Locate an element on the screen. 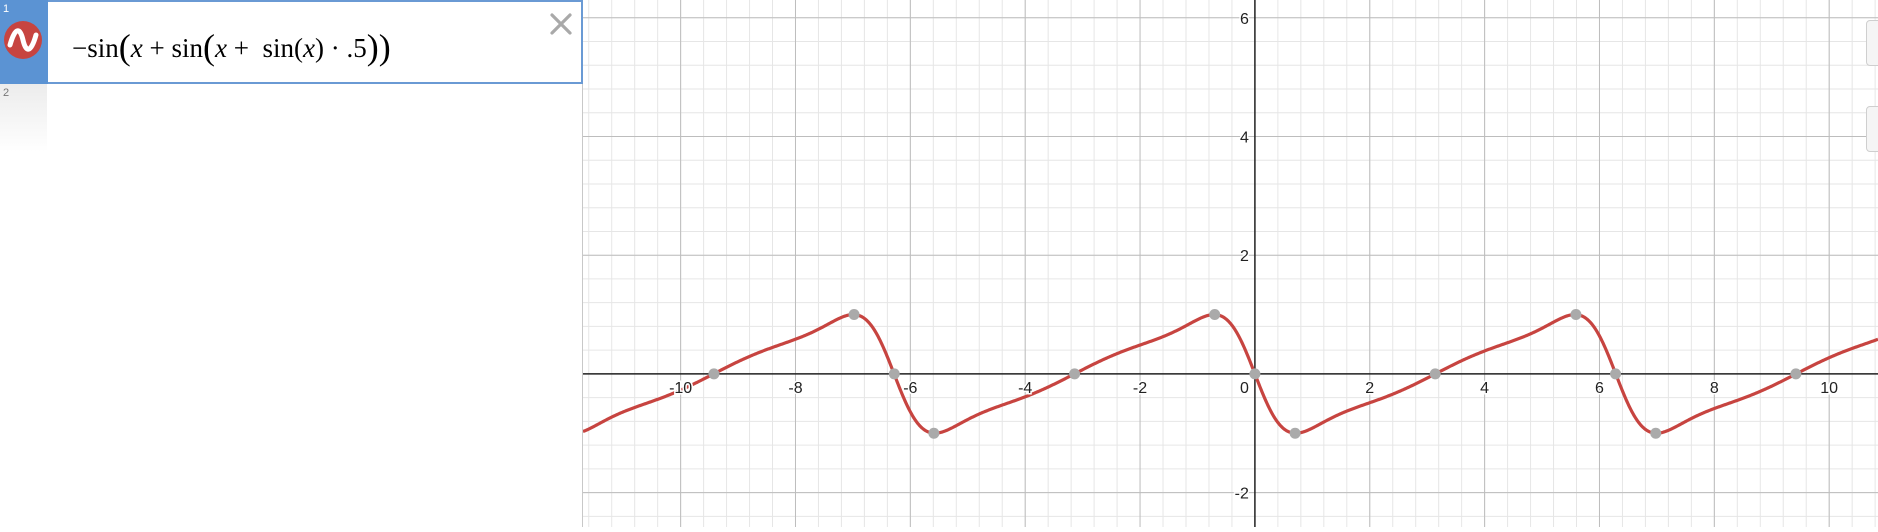  x-tick-label: -4 is located at coordinates (1025, 388).